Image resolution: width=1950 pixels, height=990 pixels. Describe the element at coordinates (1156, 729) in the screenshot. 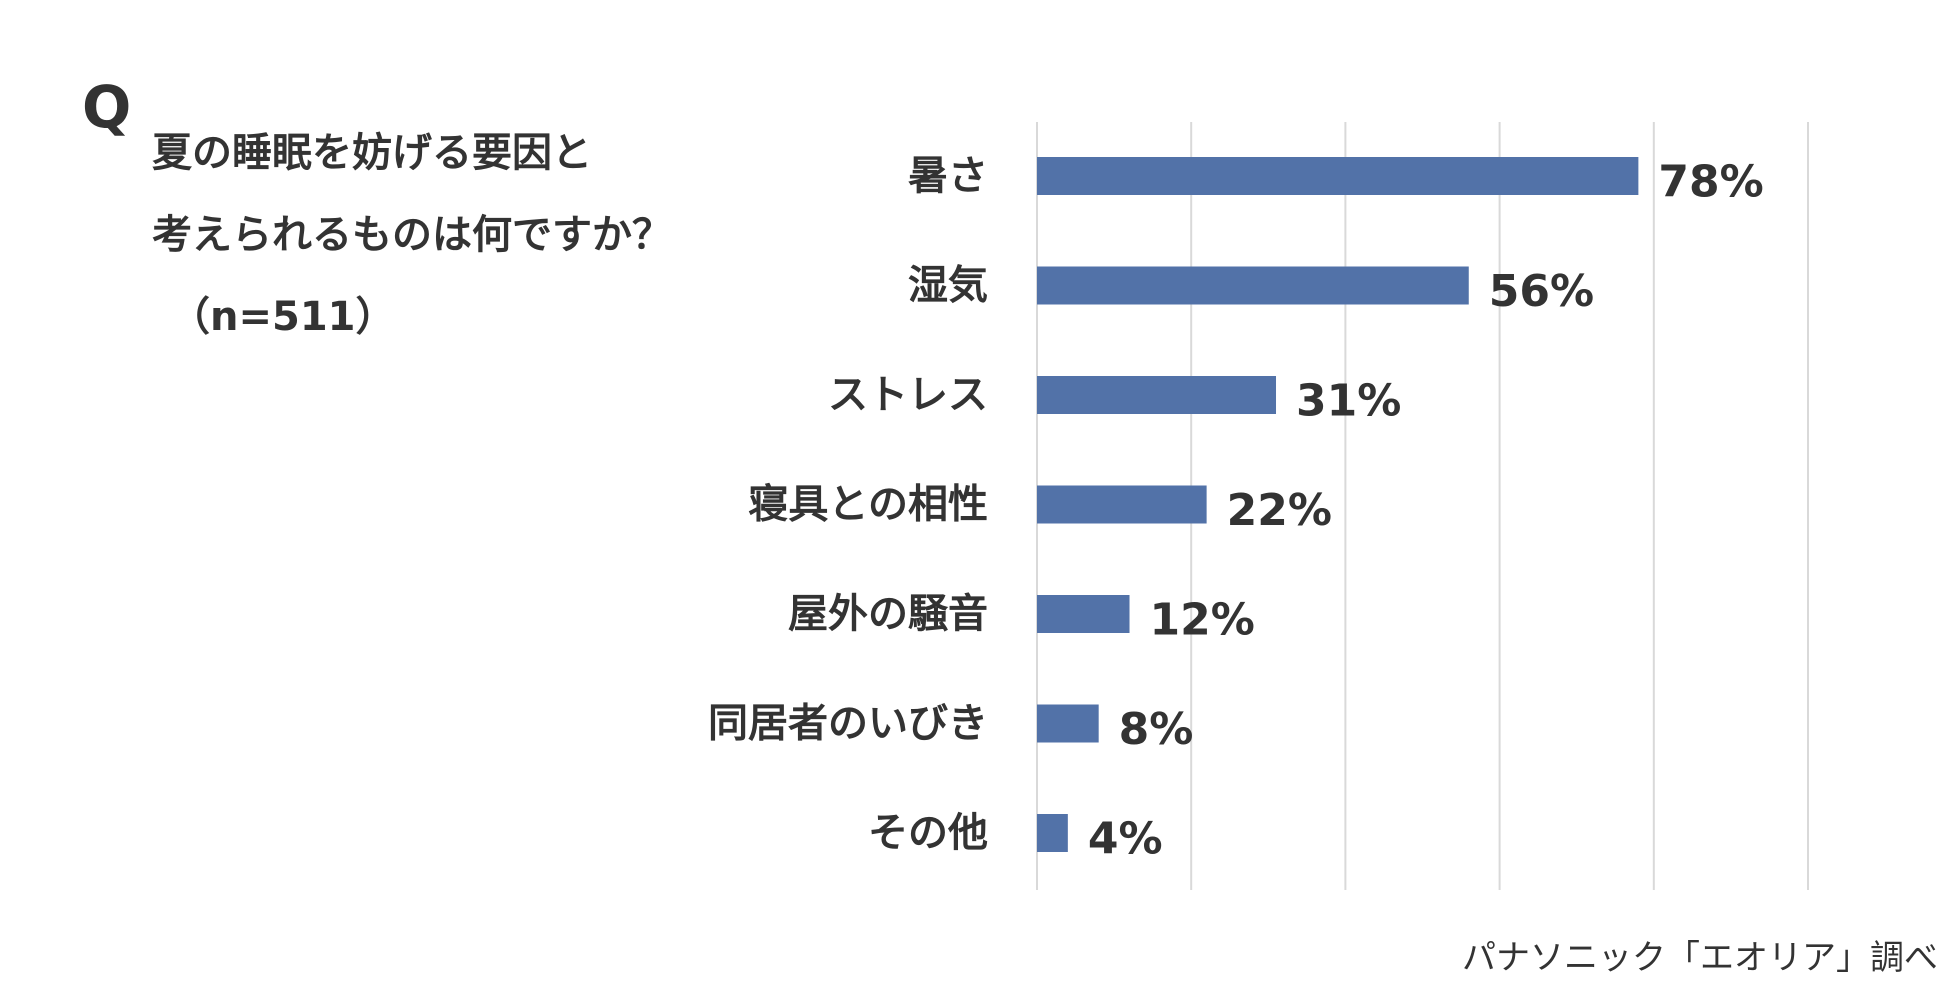

I see `value-label: 8%` at that location.